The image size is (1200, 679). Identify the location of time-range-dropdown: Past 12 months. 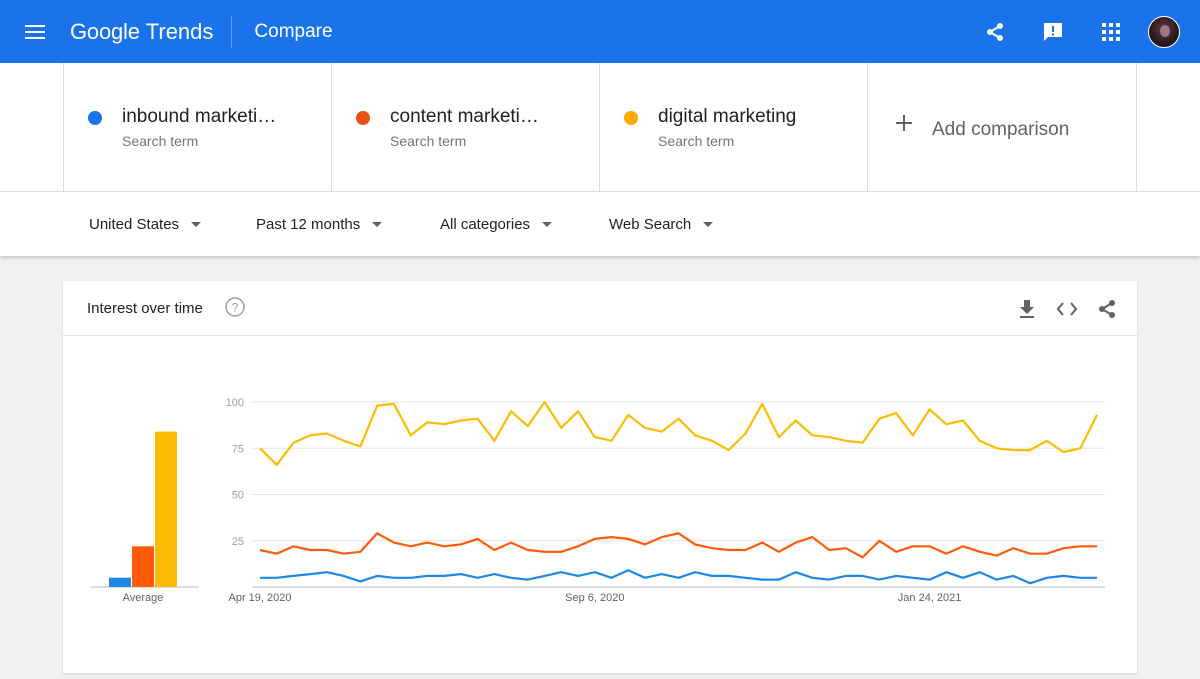
(319, 224).